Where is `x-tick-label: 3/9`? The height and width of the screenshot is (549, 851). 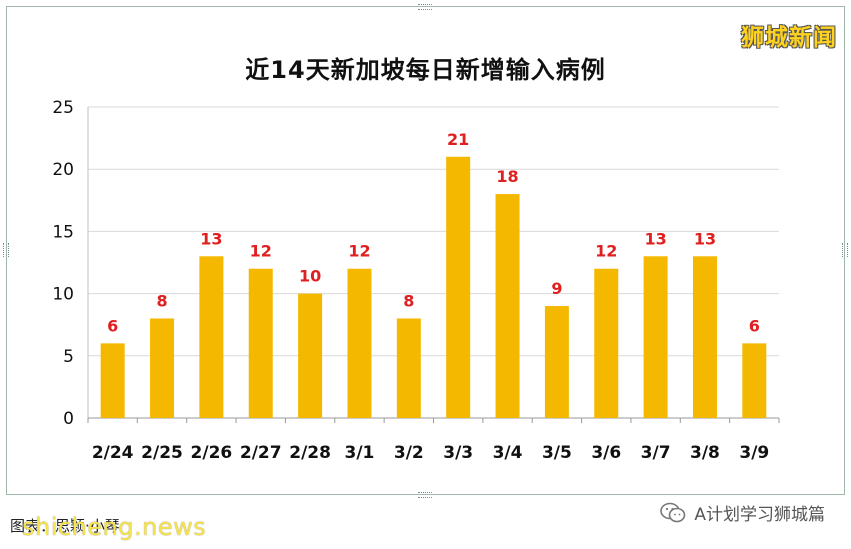
x-tick-label: 3/9 is located at coordinates (754, 453).